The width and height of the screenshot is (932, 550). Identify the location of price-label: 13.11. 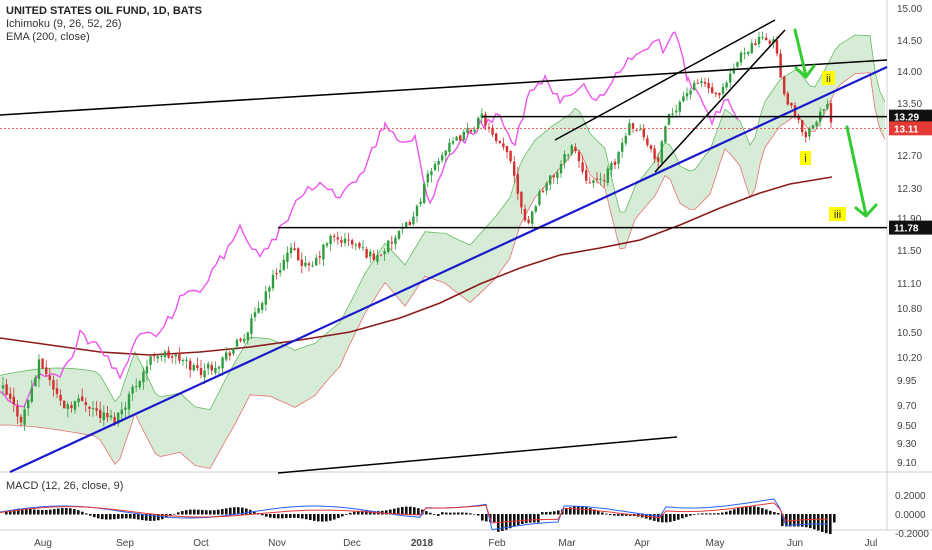
(910, 128).